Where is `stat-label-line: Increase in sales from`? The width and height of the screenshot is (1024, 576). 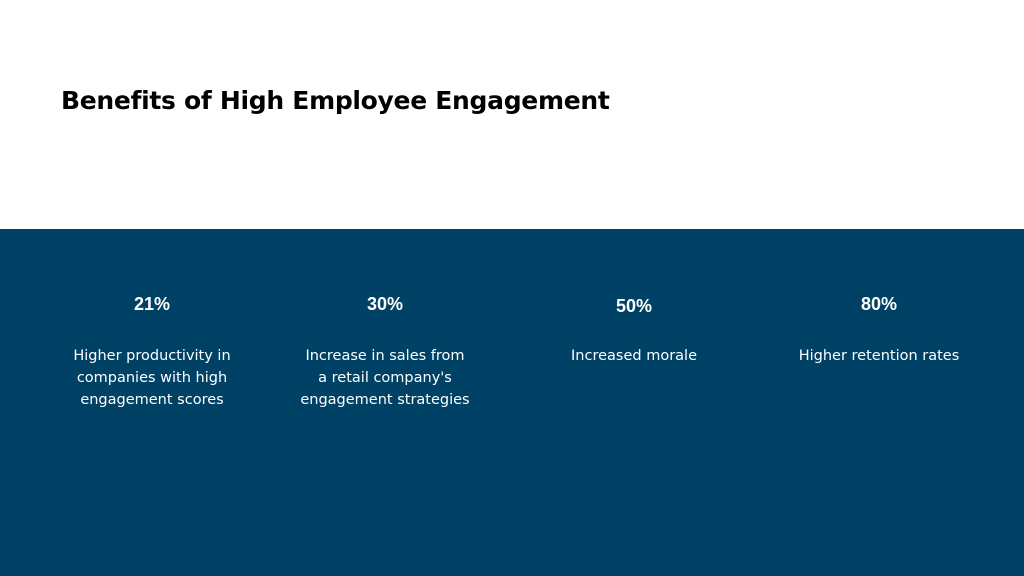
stat-label-line: Increase in sales from is located at coordinates (385, 356).